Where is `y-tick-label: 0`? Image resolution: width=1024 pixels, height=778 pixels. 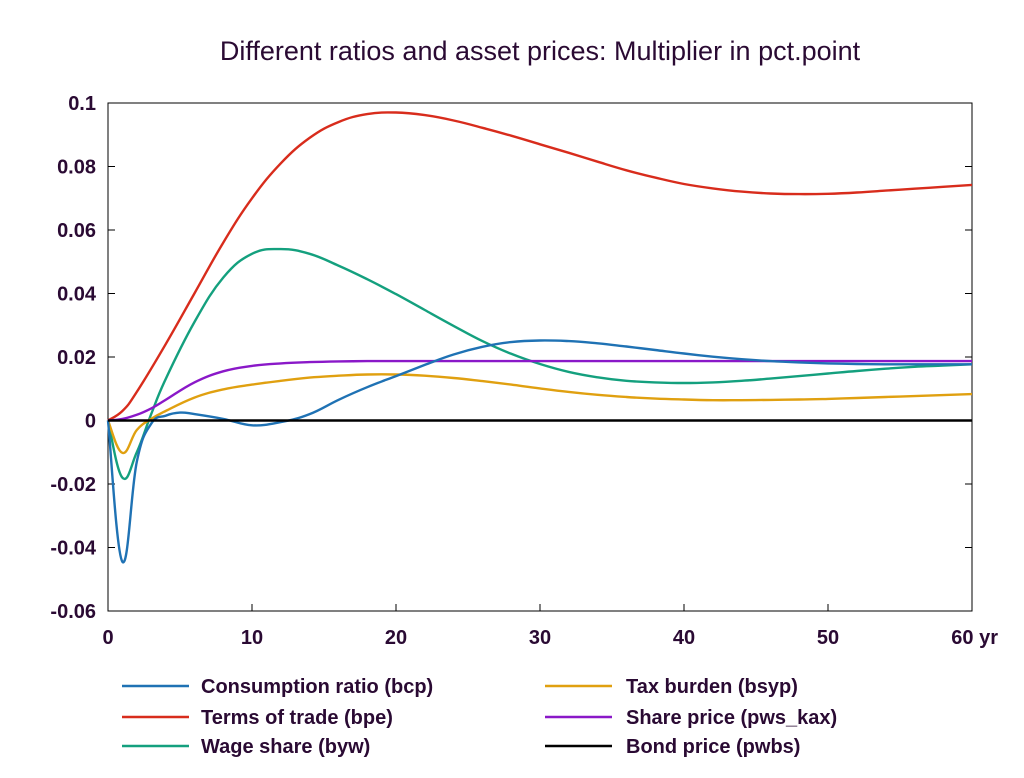 y-tick-label: 0 is located at coordinates (90, 422).